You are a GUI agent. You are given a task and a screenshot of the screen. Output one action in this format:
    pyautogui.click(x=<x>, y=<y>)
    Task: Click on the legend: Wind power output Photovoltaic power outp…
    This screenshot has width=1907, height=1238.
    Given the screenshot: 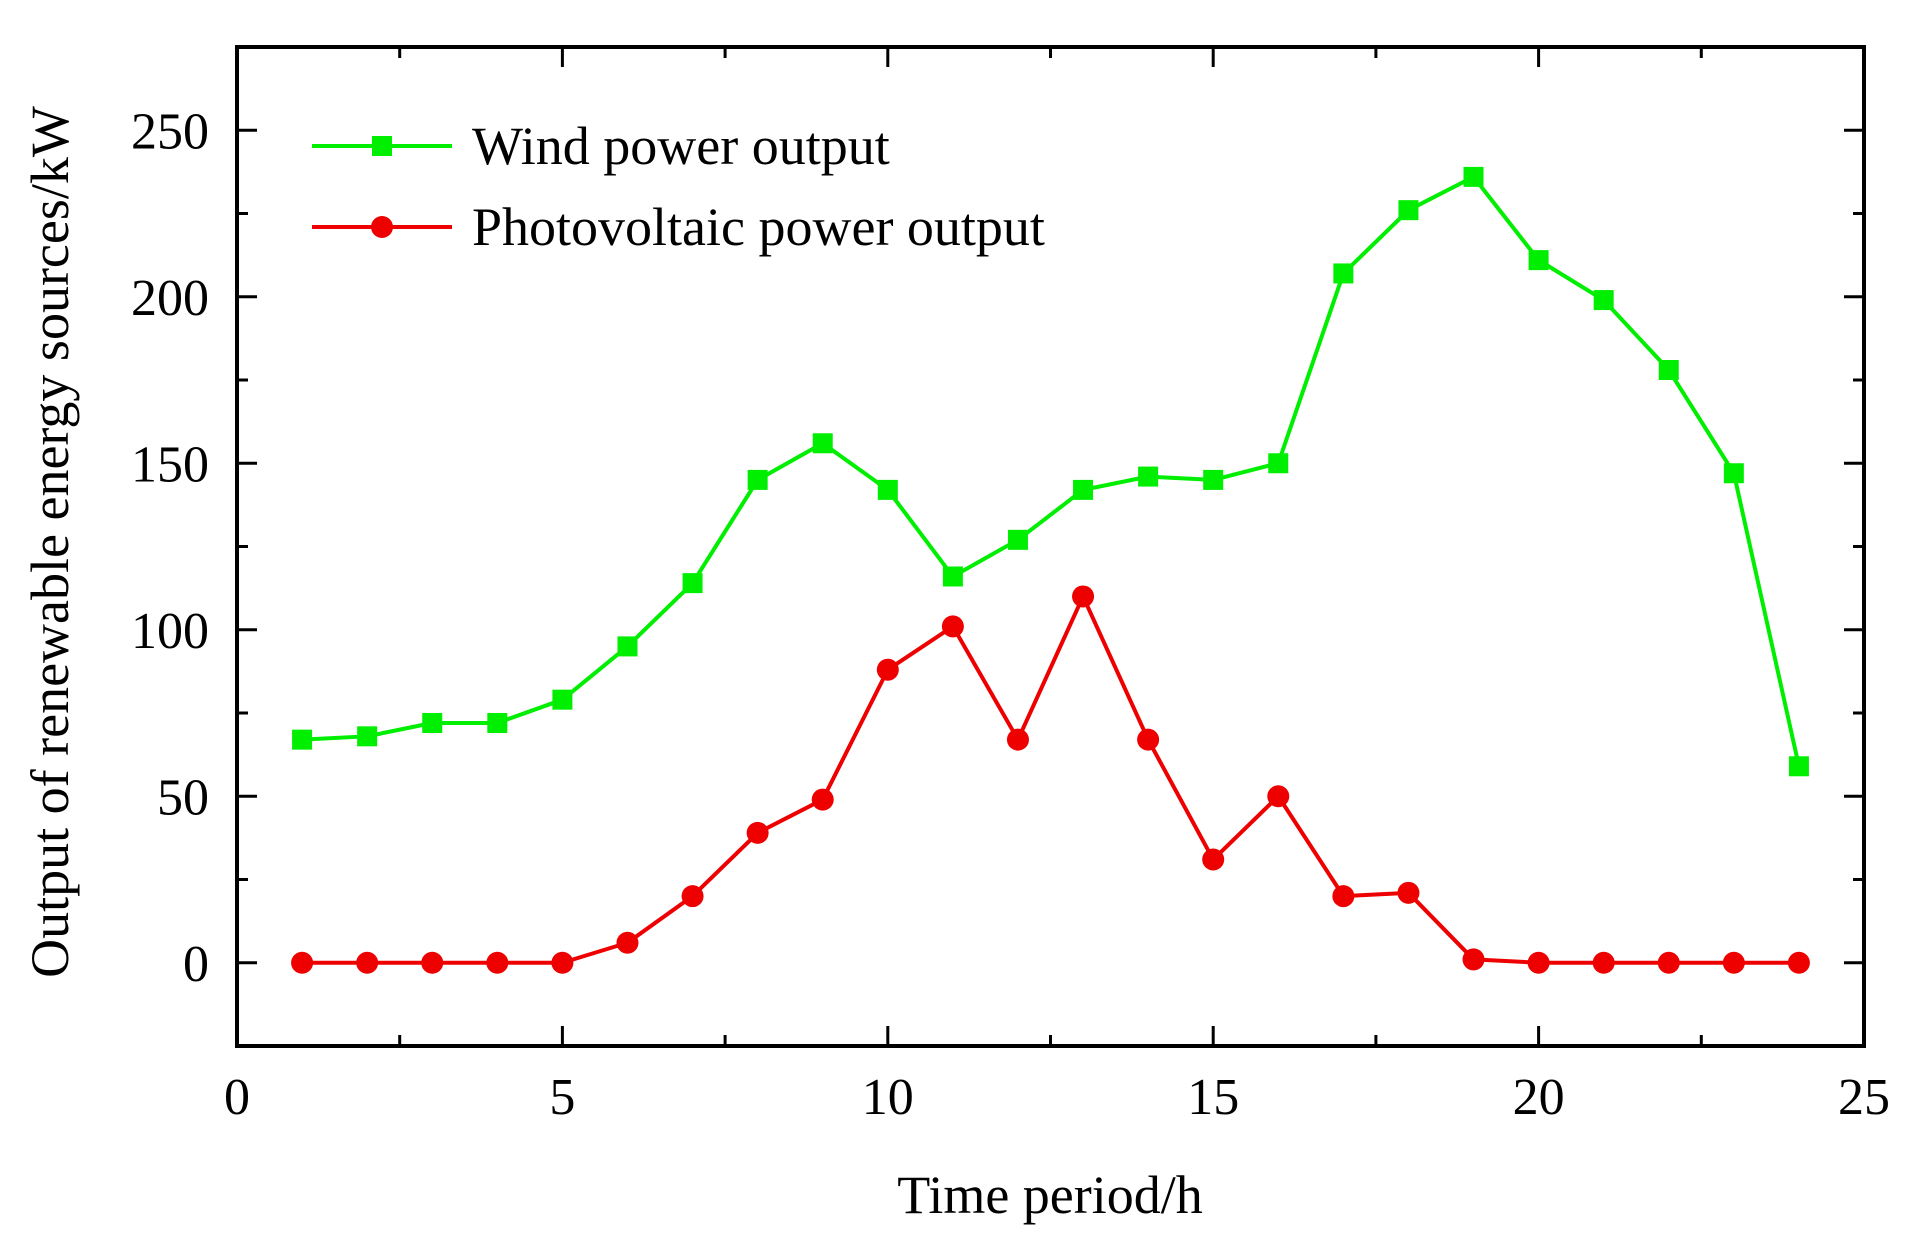 What is the action you would take?
    pyautogui.click(x=678, y=186)
    